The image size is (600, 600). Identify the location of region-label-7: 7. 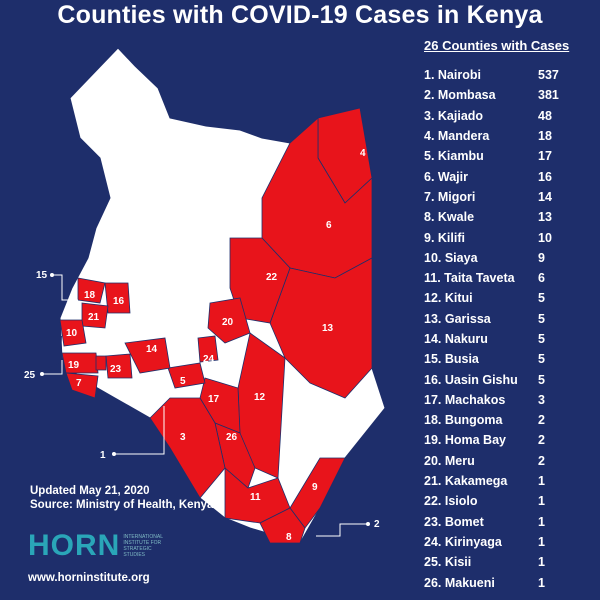
(79, 383).